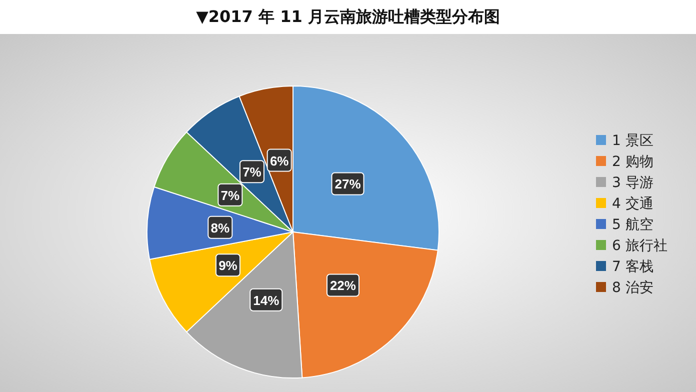  What do you see at coordinates (280, 160) in the screenshot?
I see `data-label: 6%` at bounding box center [280, 160].